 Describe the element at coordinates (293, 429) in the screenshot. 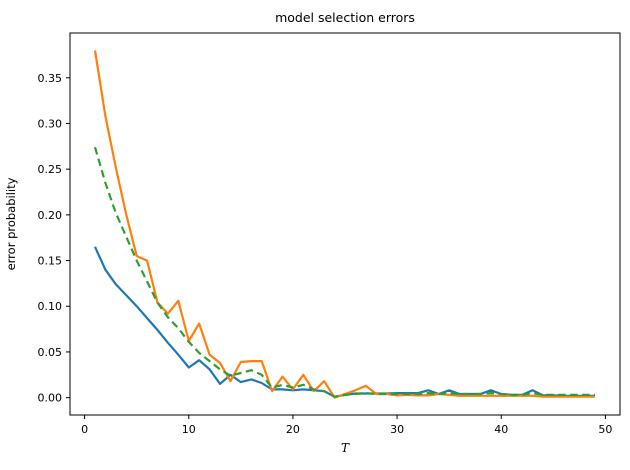

I see `x-tick-label: 20` at that location.